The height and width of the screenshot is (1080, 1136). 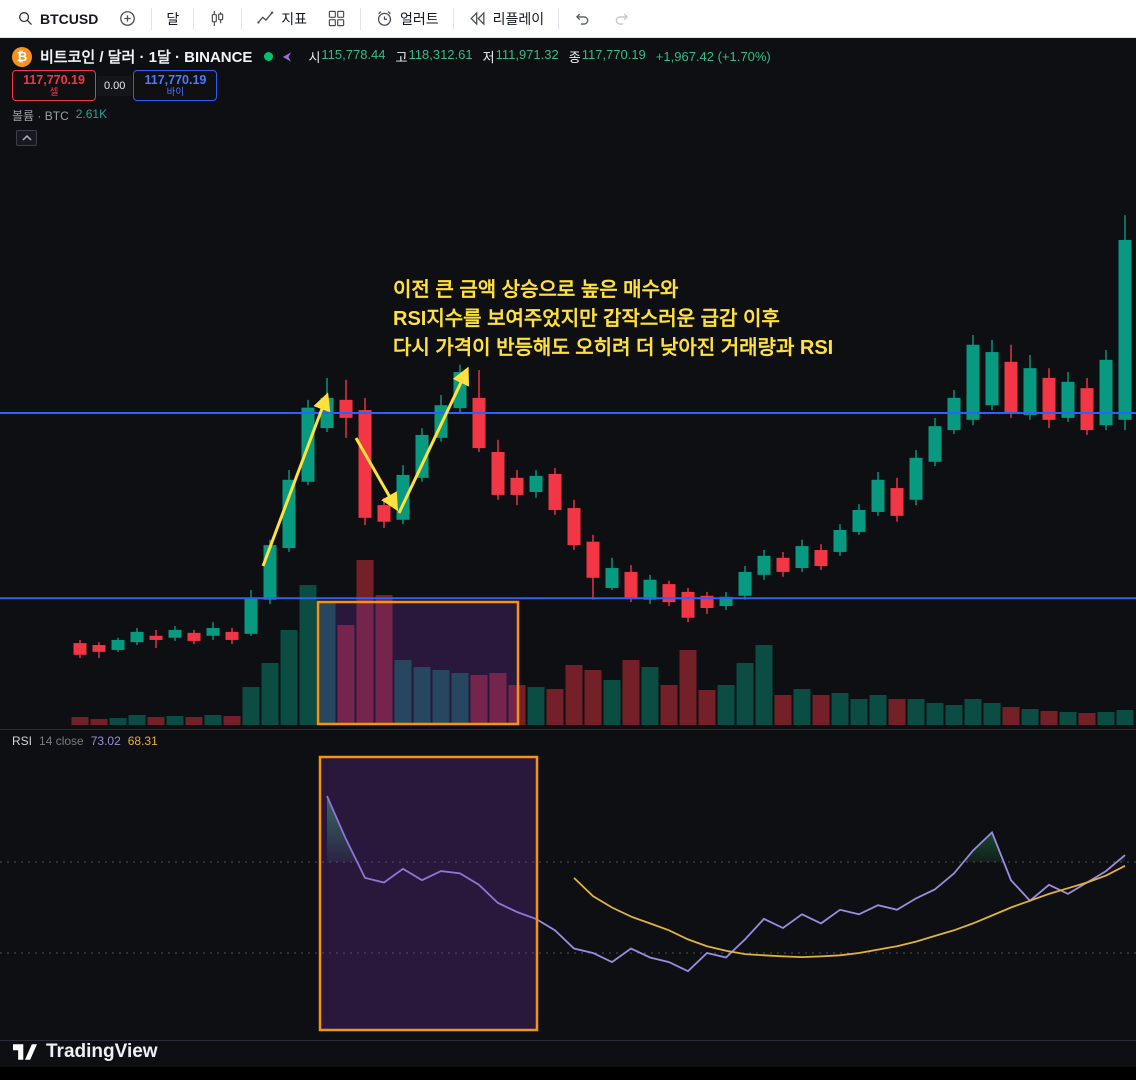 I want to click on alert-button: 얼러트, so click(x=407, y=19).